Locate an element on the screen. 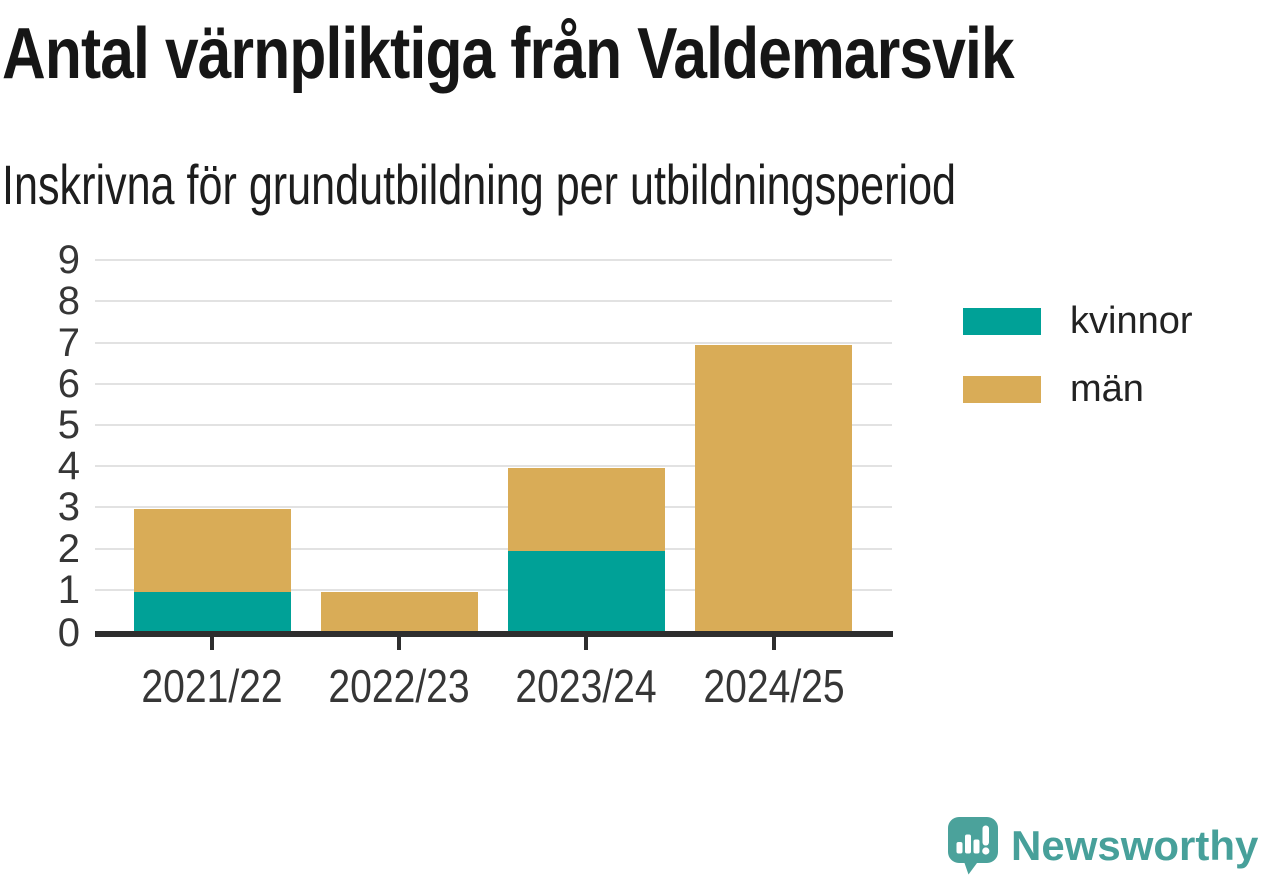  bar-2021-22-kvinnor is located at coordinates (212, 612).